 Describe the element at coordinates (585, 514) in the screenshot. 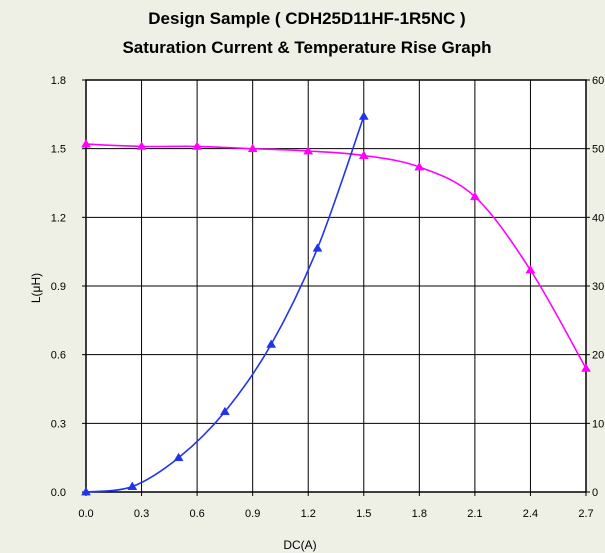

I see `x-tick-label: 2.7` at that location.